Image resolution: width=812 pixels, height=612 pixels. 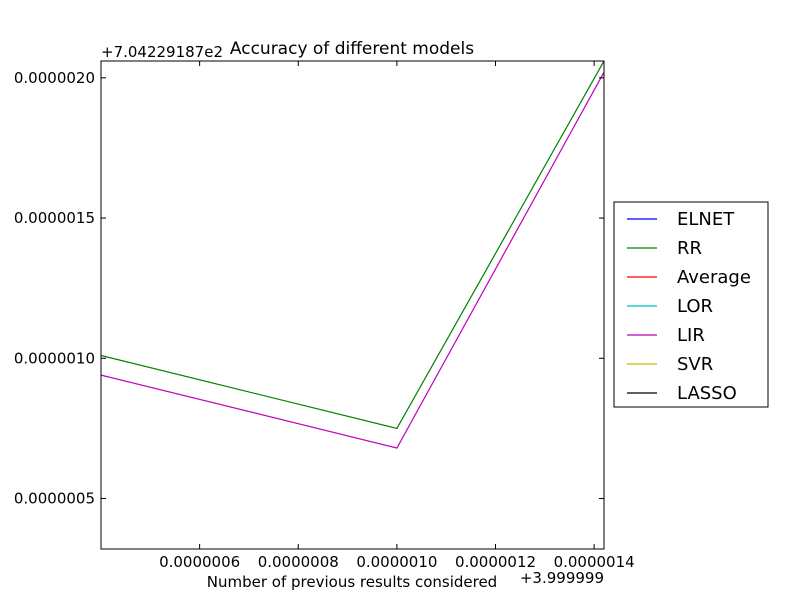 I want to click on legend-label-lir: LIR, so click(x=691, y=335).